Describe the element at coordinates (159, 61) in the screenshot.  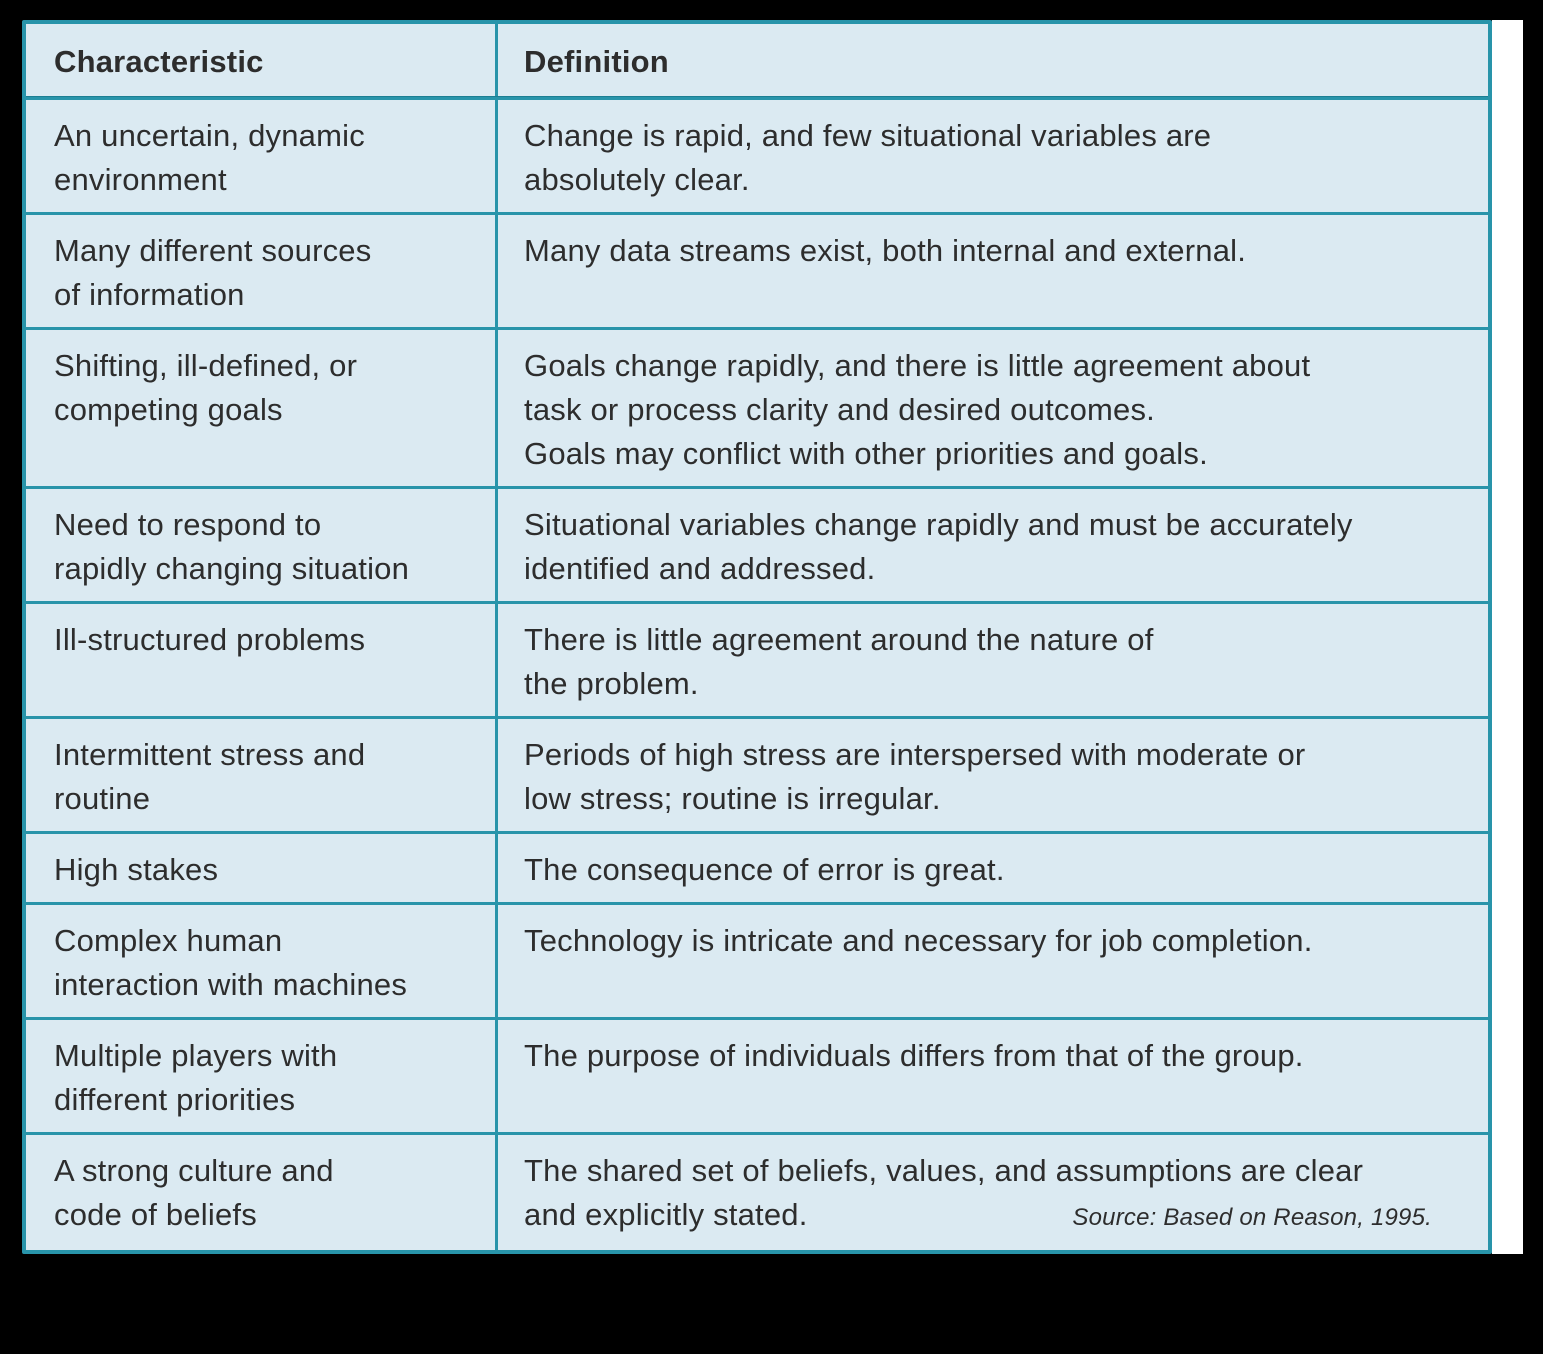
I see `column-header-label: Characteristic` at that location.